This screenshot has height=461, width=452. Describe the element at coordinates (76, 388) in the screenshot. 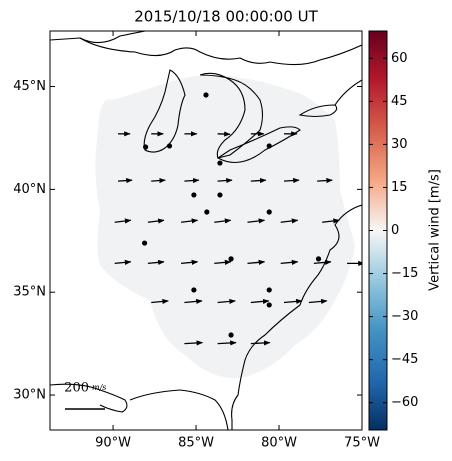

I see `scale-value: 200` at that location.